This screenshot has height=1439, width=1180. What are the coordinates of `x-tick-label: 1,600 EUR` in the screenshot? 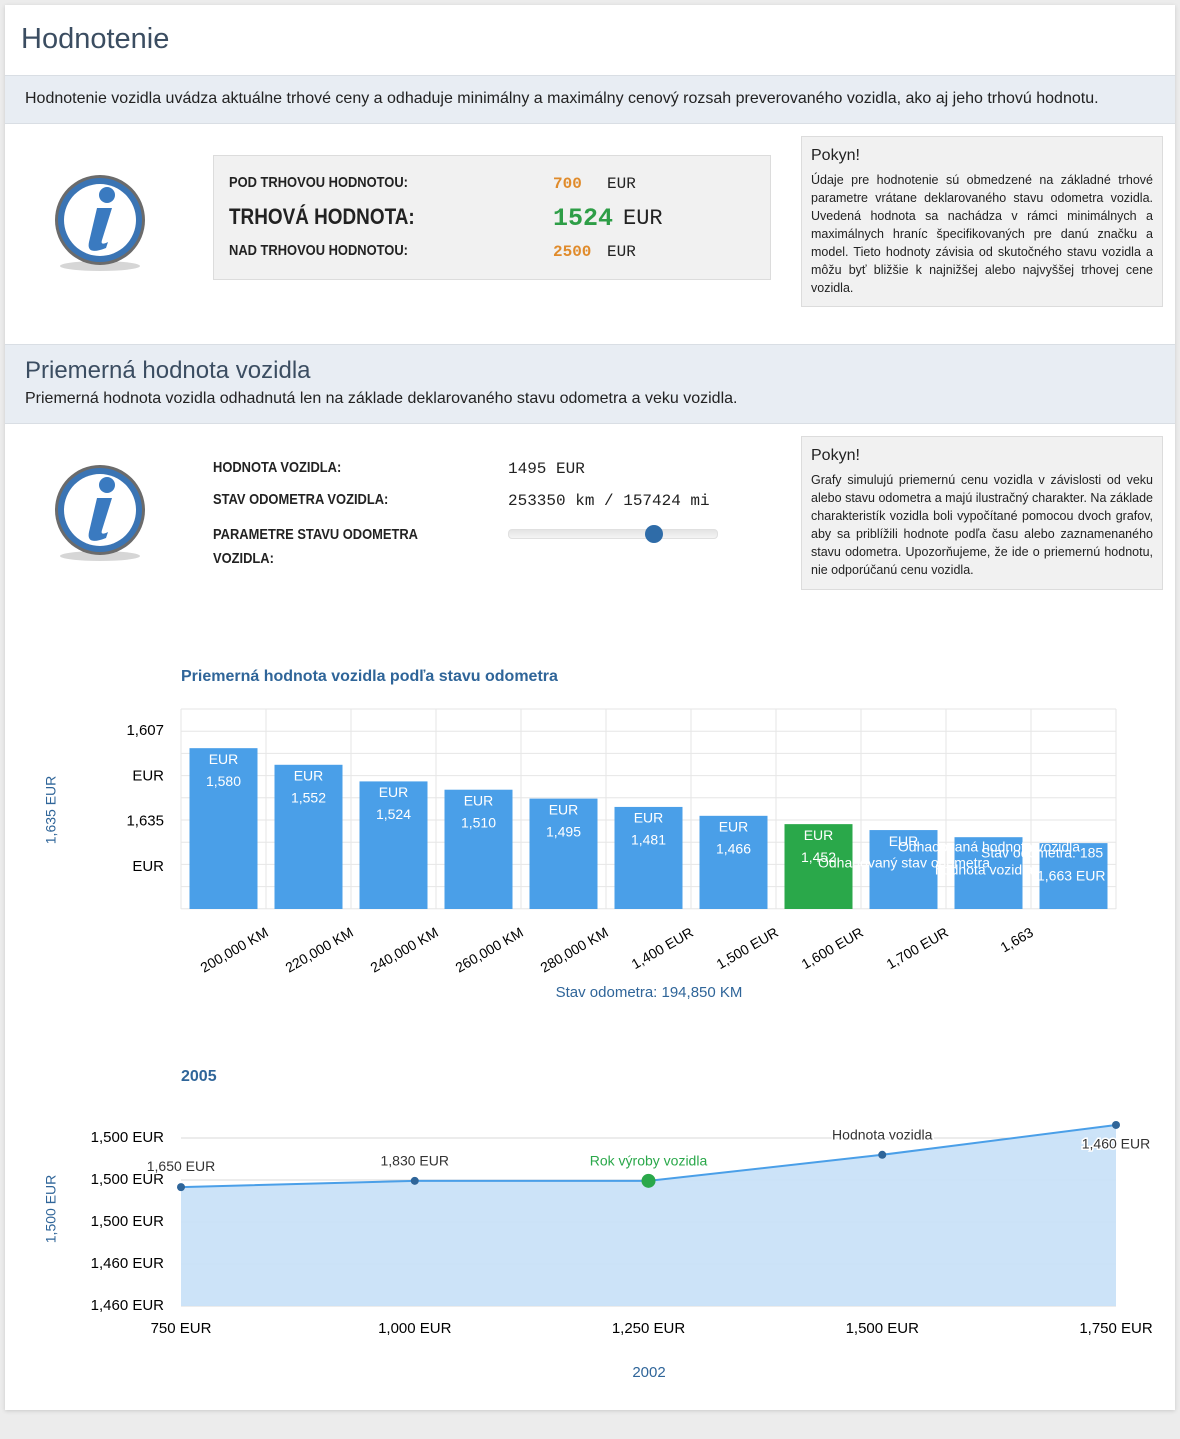 It's located at (832, 948).